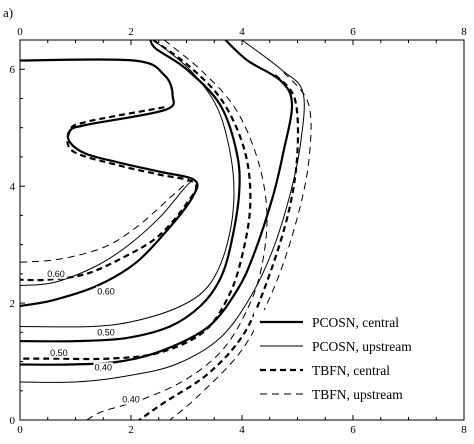  What do you see at coordinates (357, 394) in the screenshot?
I see `legend-label: TBFN, upstream` at bounding box center [357, 394].